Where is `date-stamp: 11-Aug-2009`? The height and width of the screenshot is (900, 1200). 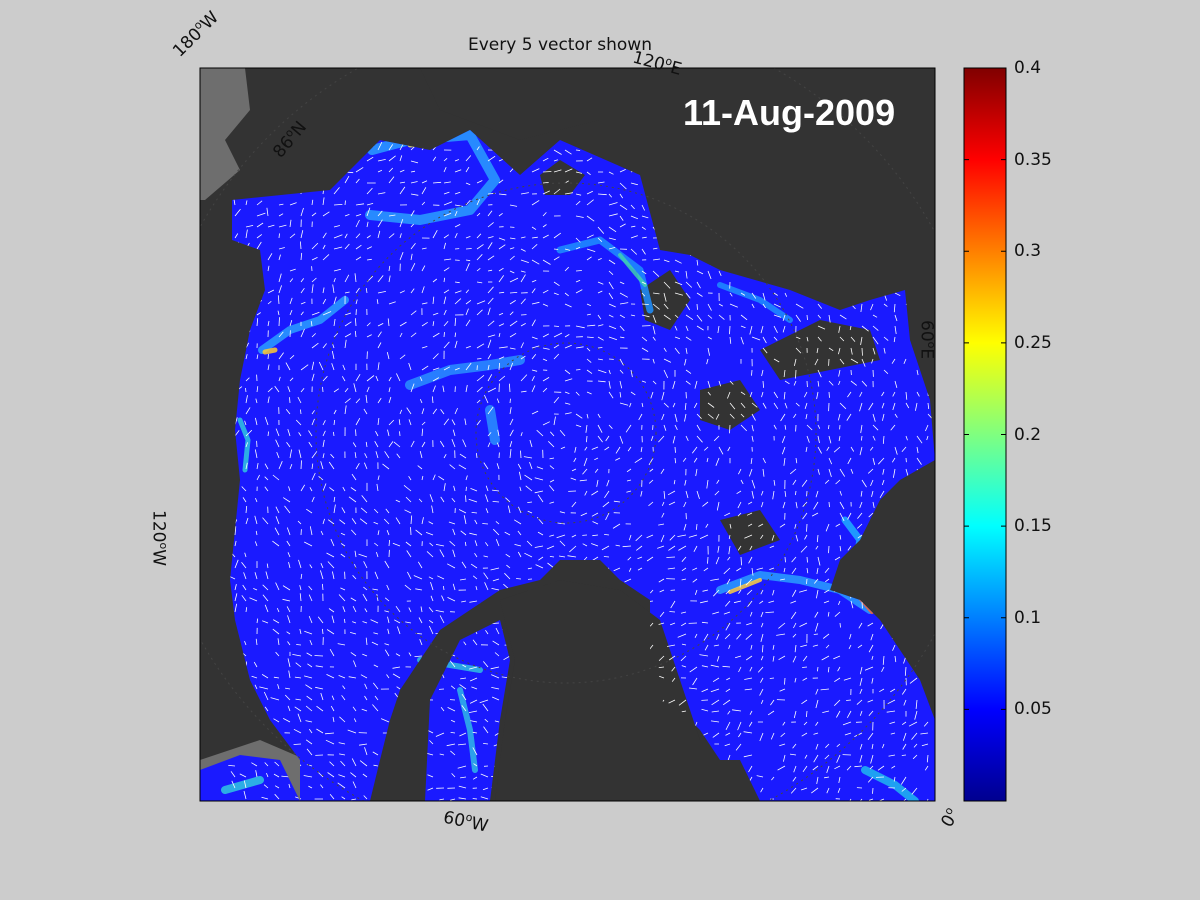 date-stamp: 11-Aug-2009 is located at coordinates (789, 112).